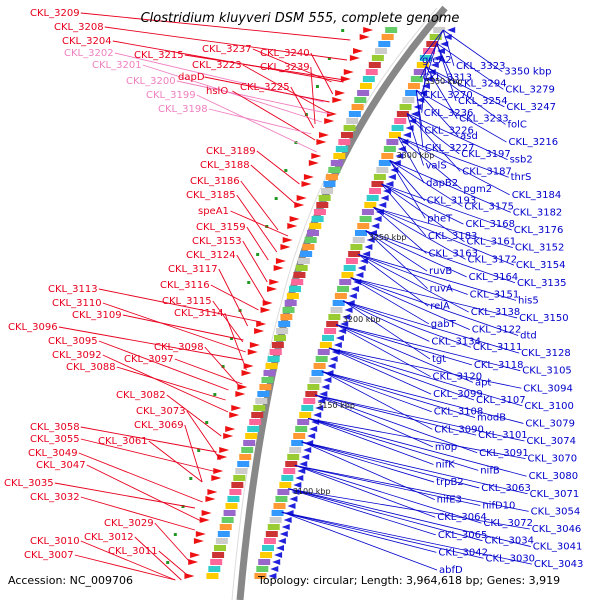  Describe the element at coordinates (33, 327) in the screenshot. I see `gene-label-ckl_3096: CKL_3096` at that location.